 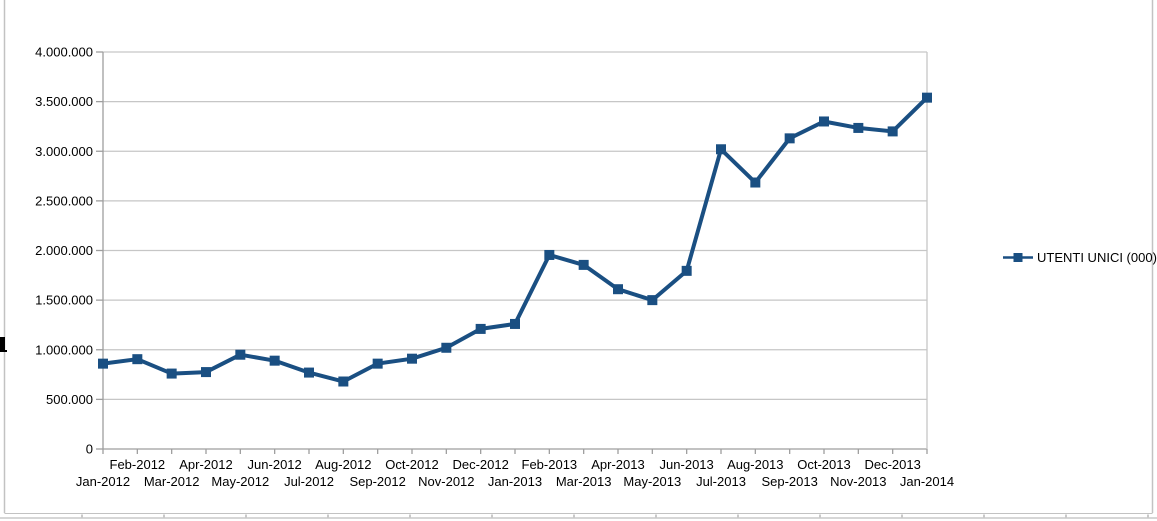 I want to click on y-axis-tick-label: 2.500.000, so click(x=64, y=200).